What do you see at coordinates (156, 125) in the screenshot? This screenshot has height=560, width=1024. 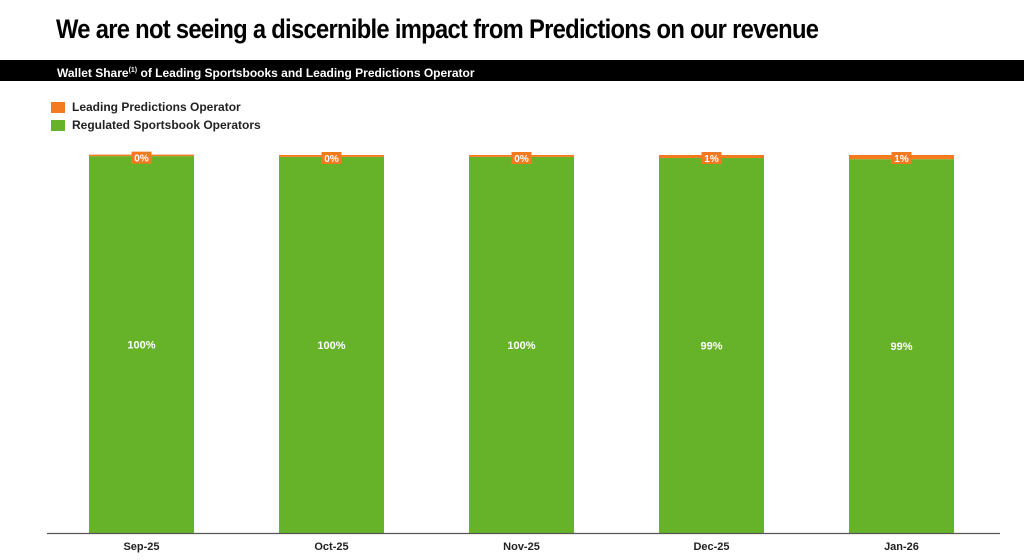 I see `legend-item-sportsbooks: Regulated Sportsbook Operators` at bounding box center [156, 125].